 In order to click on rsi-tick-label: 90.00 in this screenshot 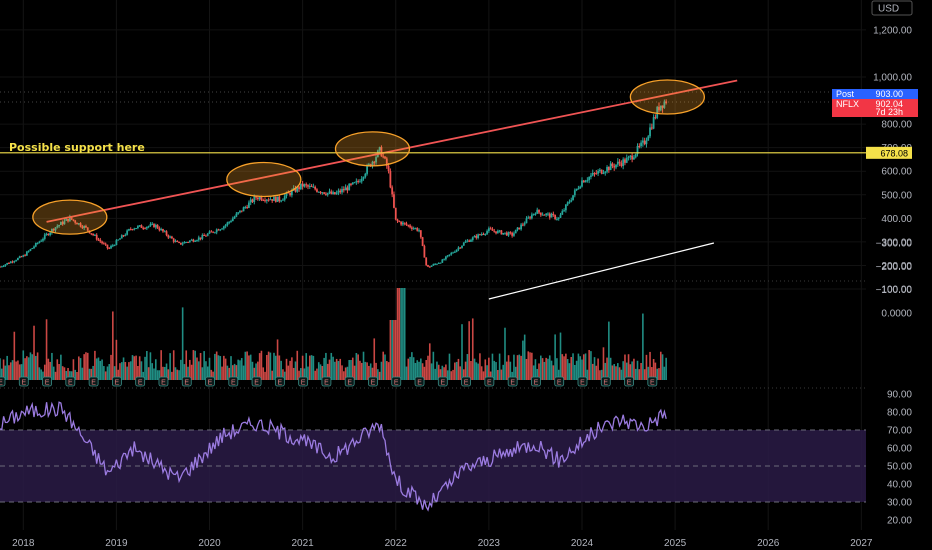, I will do `click(899, 395)`.